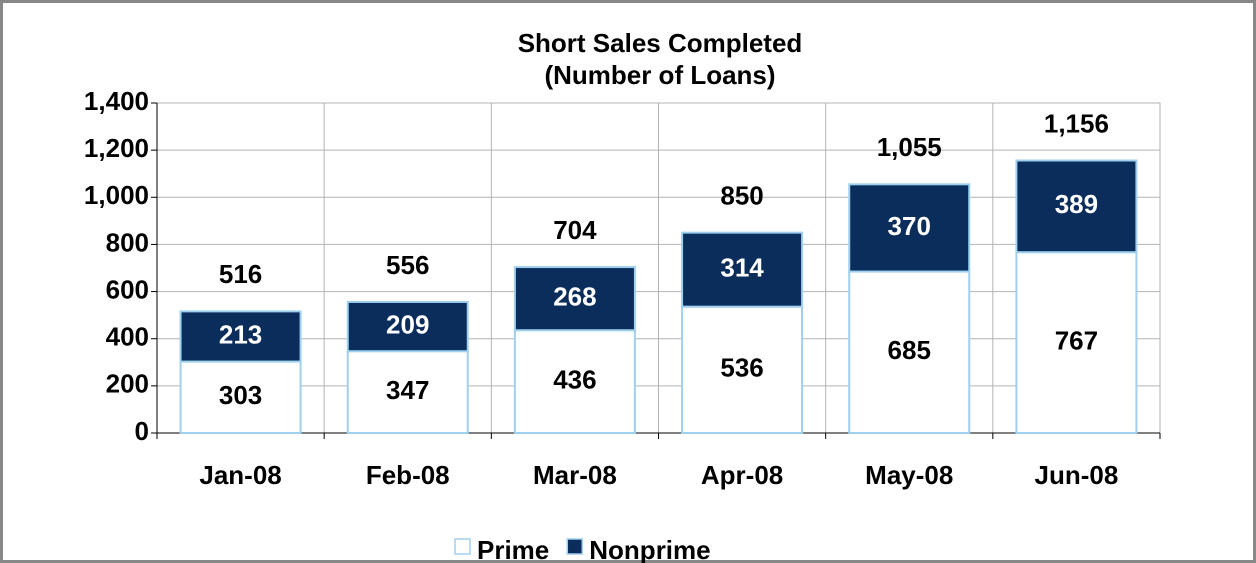 The height and width of the screenshot is (563, 1256). What do you see at coordinates (649, 549) in the screenshot?
I see `legend-label: Nonprime` at bounding box center [649, 549].